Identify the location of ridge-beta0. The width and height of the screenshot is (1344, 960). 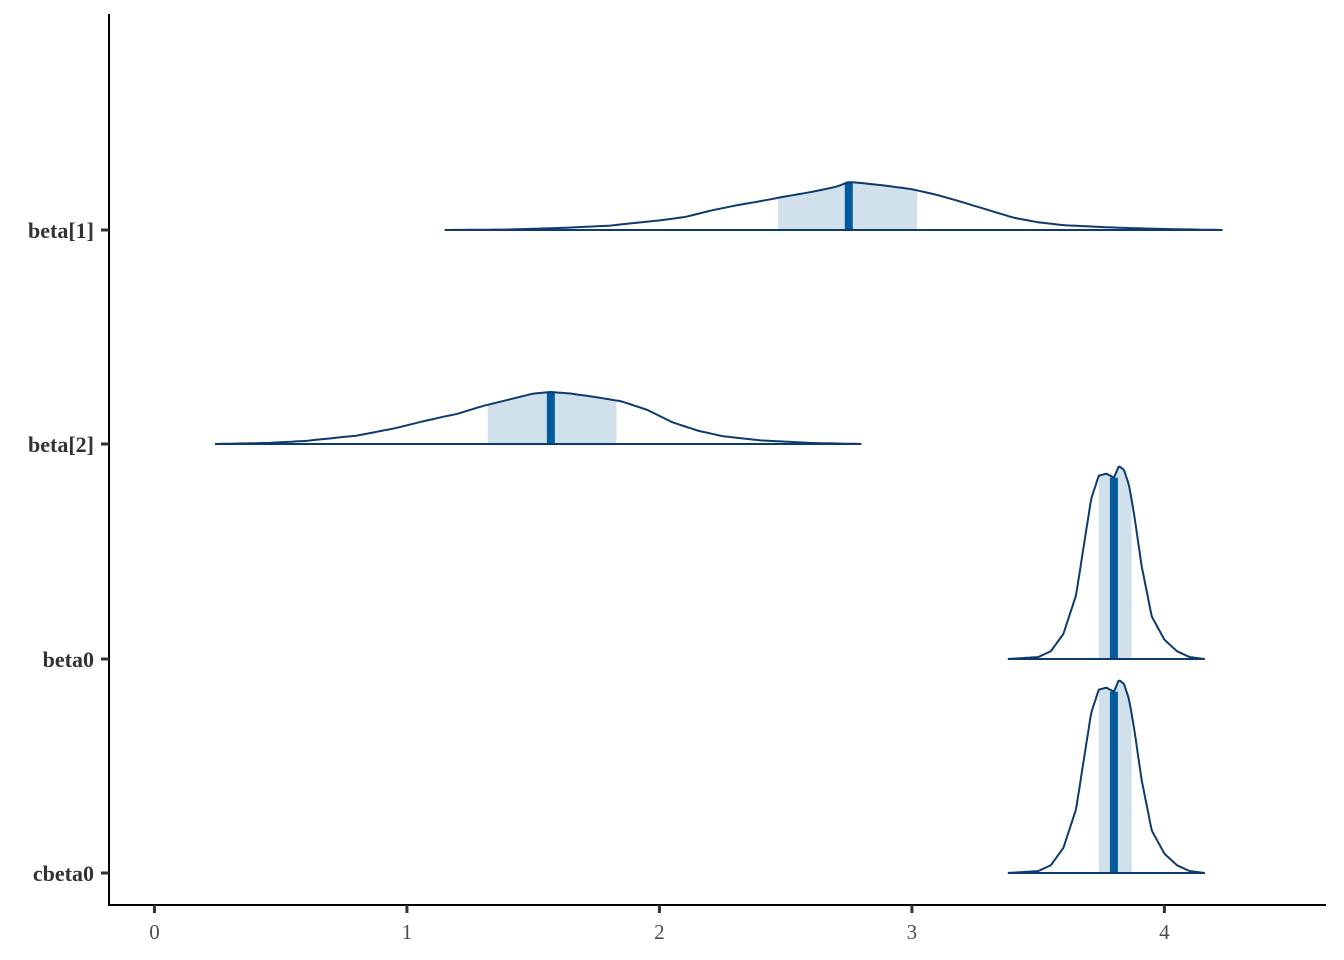
(1106, 562).